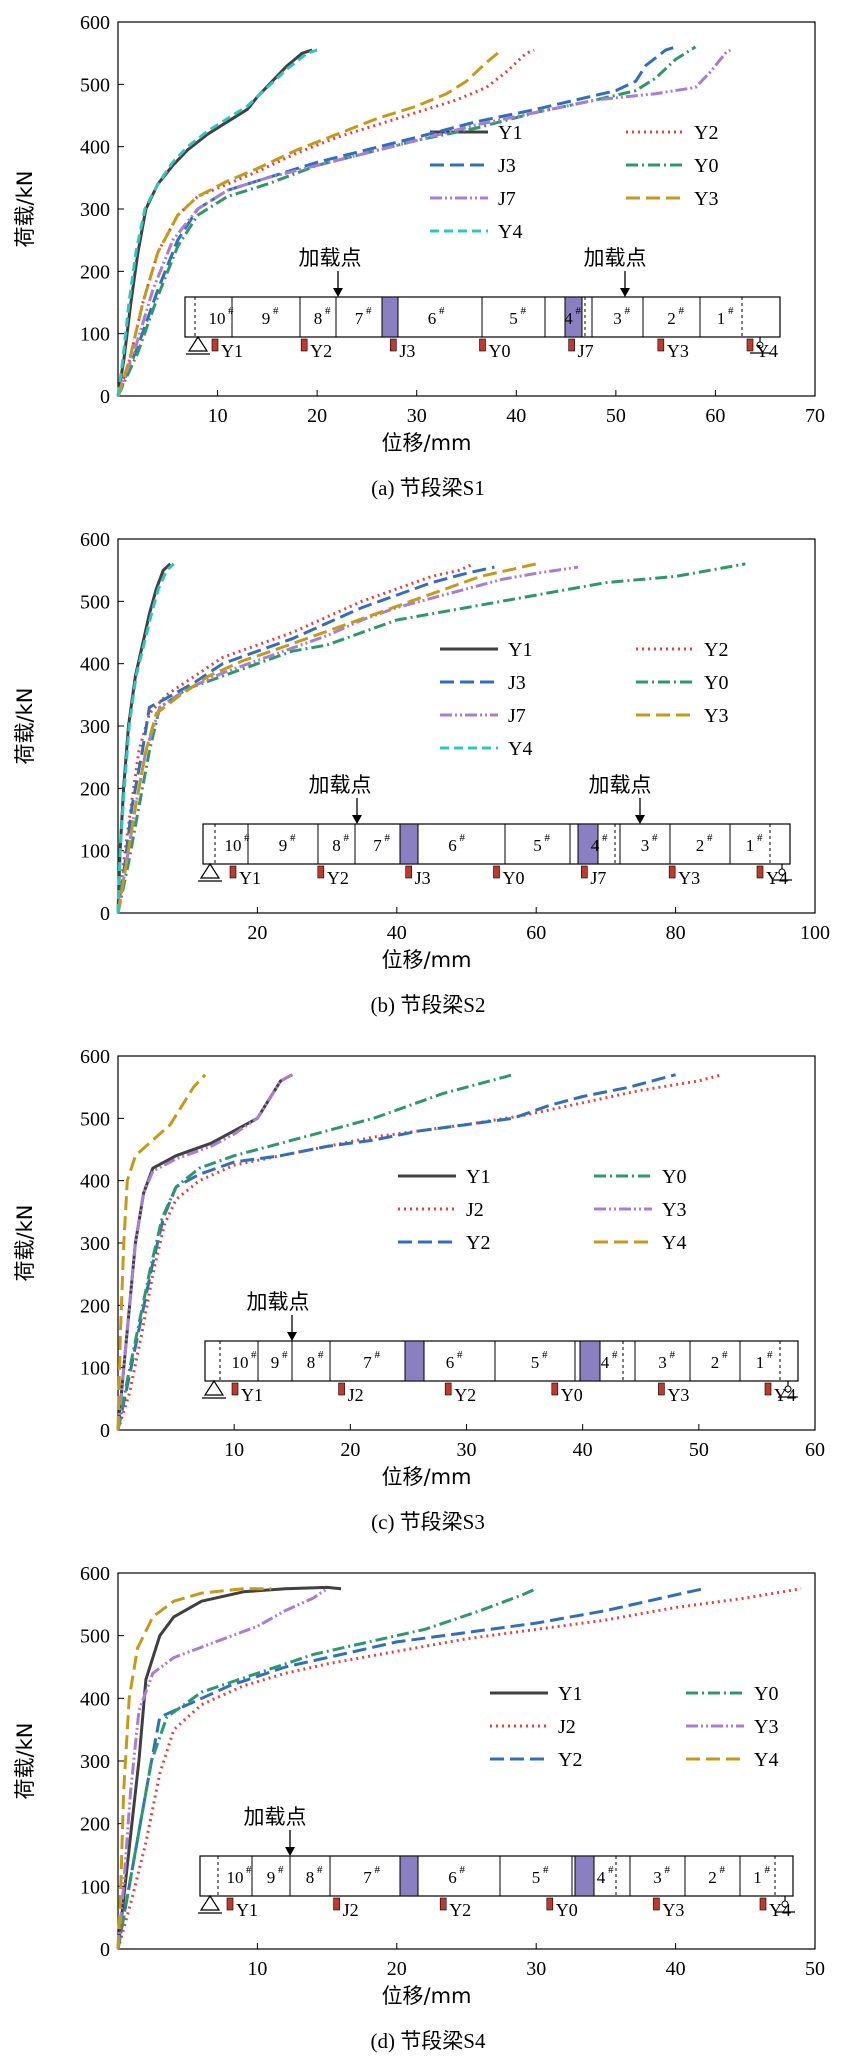 The height and width of the screenshot is (2070, 856). Describe the element at coordinates (700, 845) in the screenshot. I see `segment-label: 2` at that location.